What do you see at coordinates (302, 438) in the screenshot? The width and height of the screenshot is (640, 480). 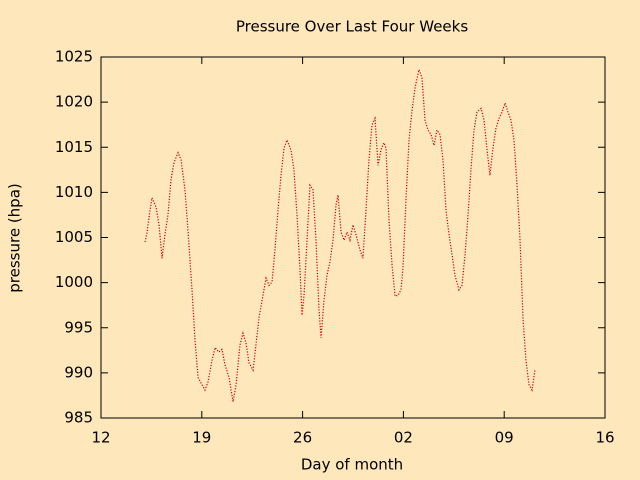 I see `x-tick-label: 26` at bounding box center [302, 438].